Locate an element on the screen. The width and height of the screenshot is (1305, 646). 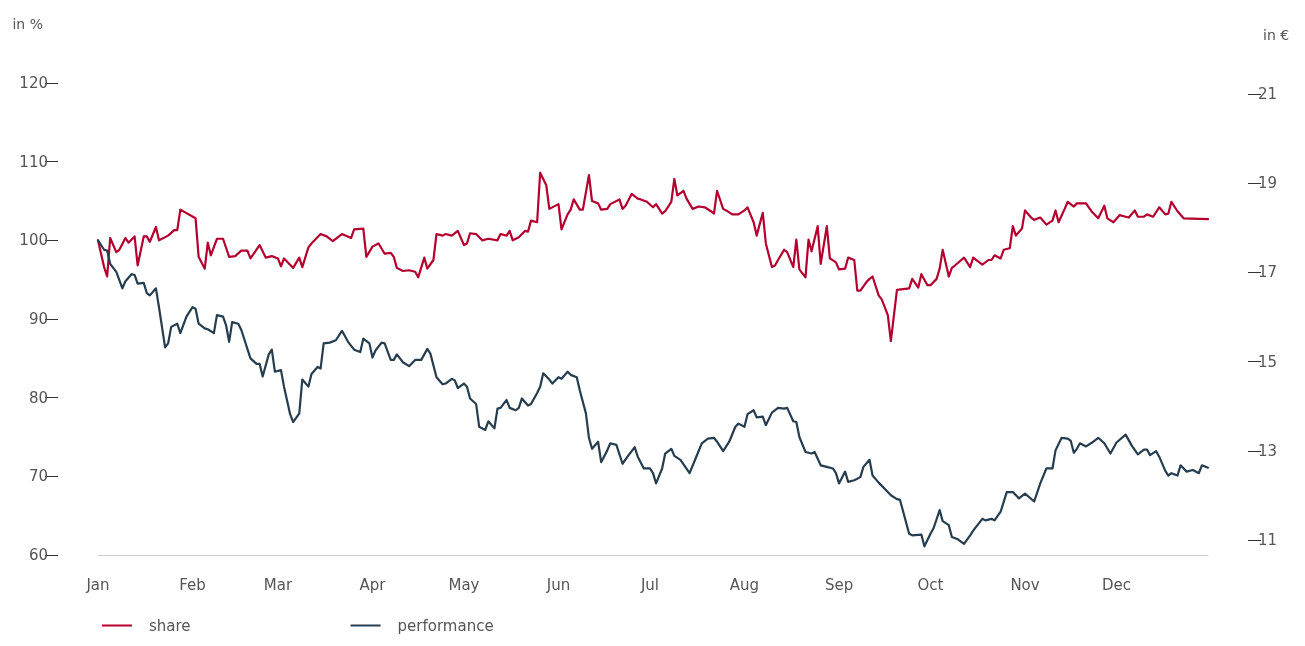
x-tick-label: Apr is located at coordinates (373, 584).